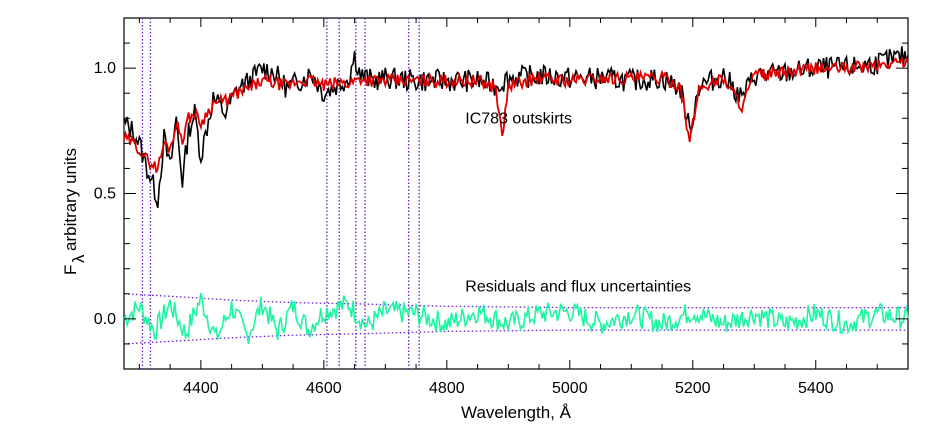  What do you see at coordinates (816, 388) in the screenshot?
I see `x-tick-label: 5400` at bounding box center [816, 388].